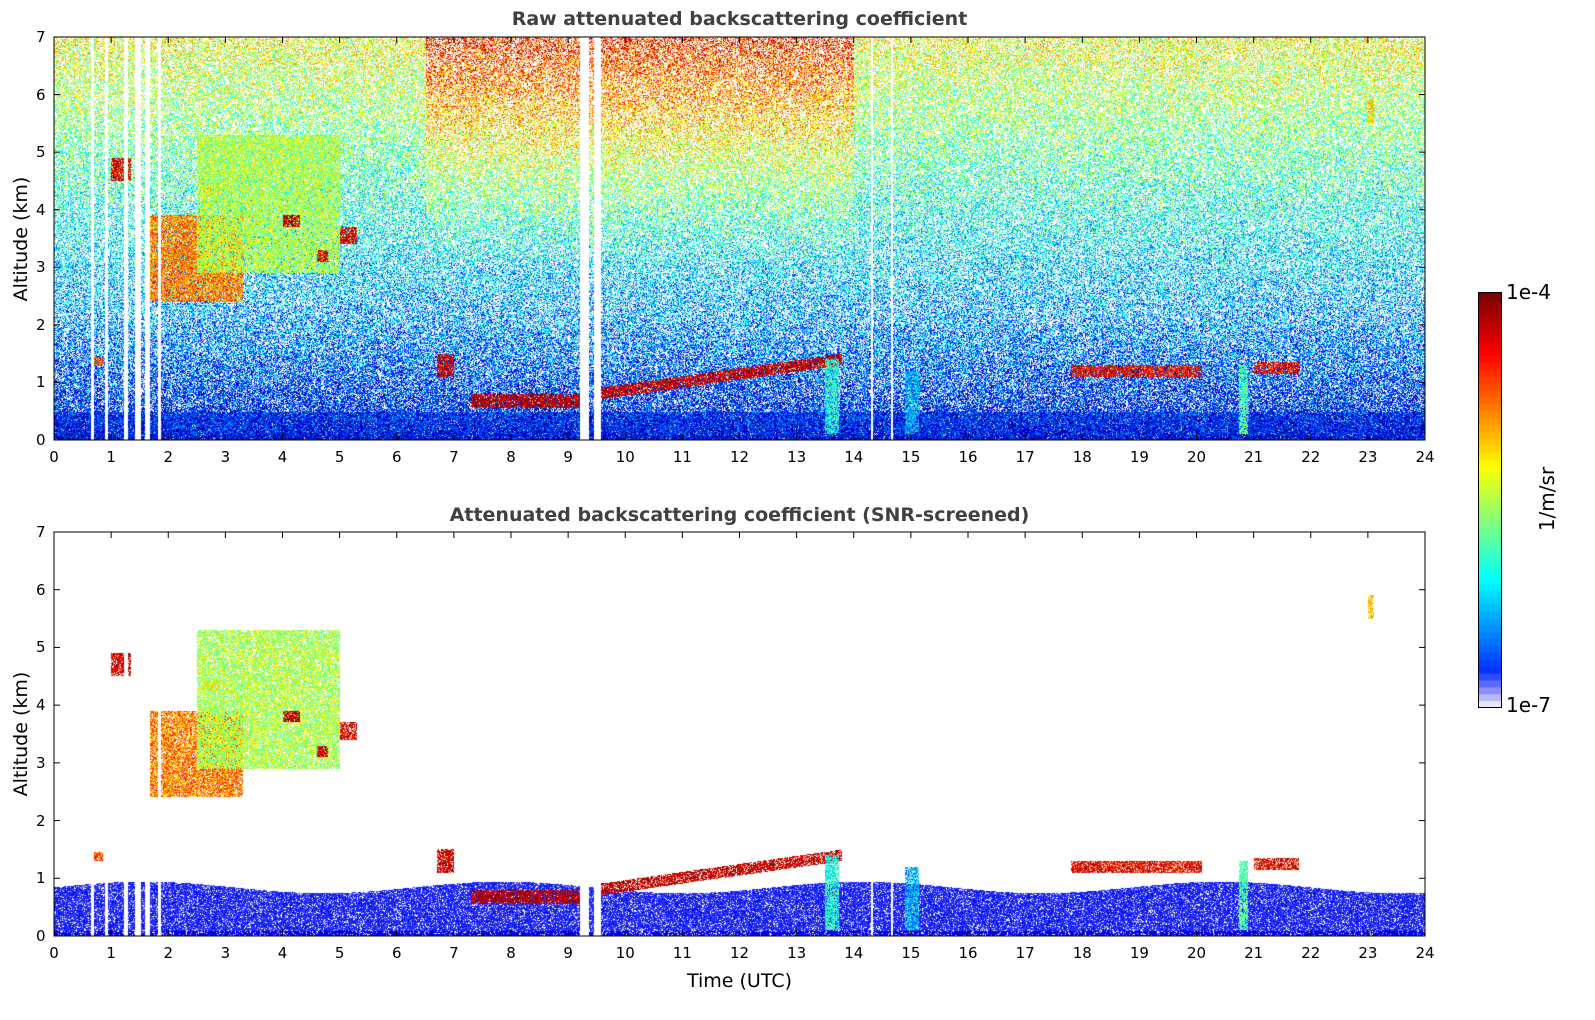  What do you see at coordinates (1490, 500) in the screenshot?
I see `colorbar` at bounding box center [1490, 500].